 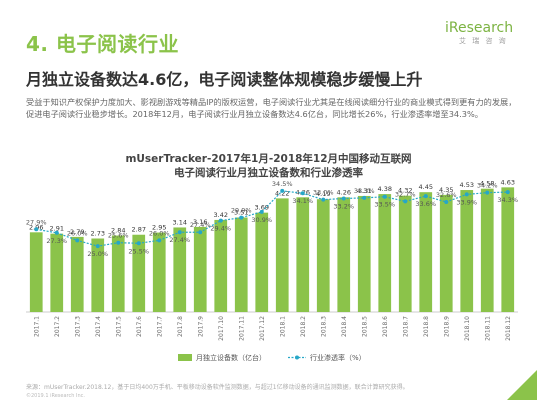 What do you see at coordinates (221, 215) in the screenshot?
I see `bar-value-label: 3.42` at bounding box center [221, 215].